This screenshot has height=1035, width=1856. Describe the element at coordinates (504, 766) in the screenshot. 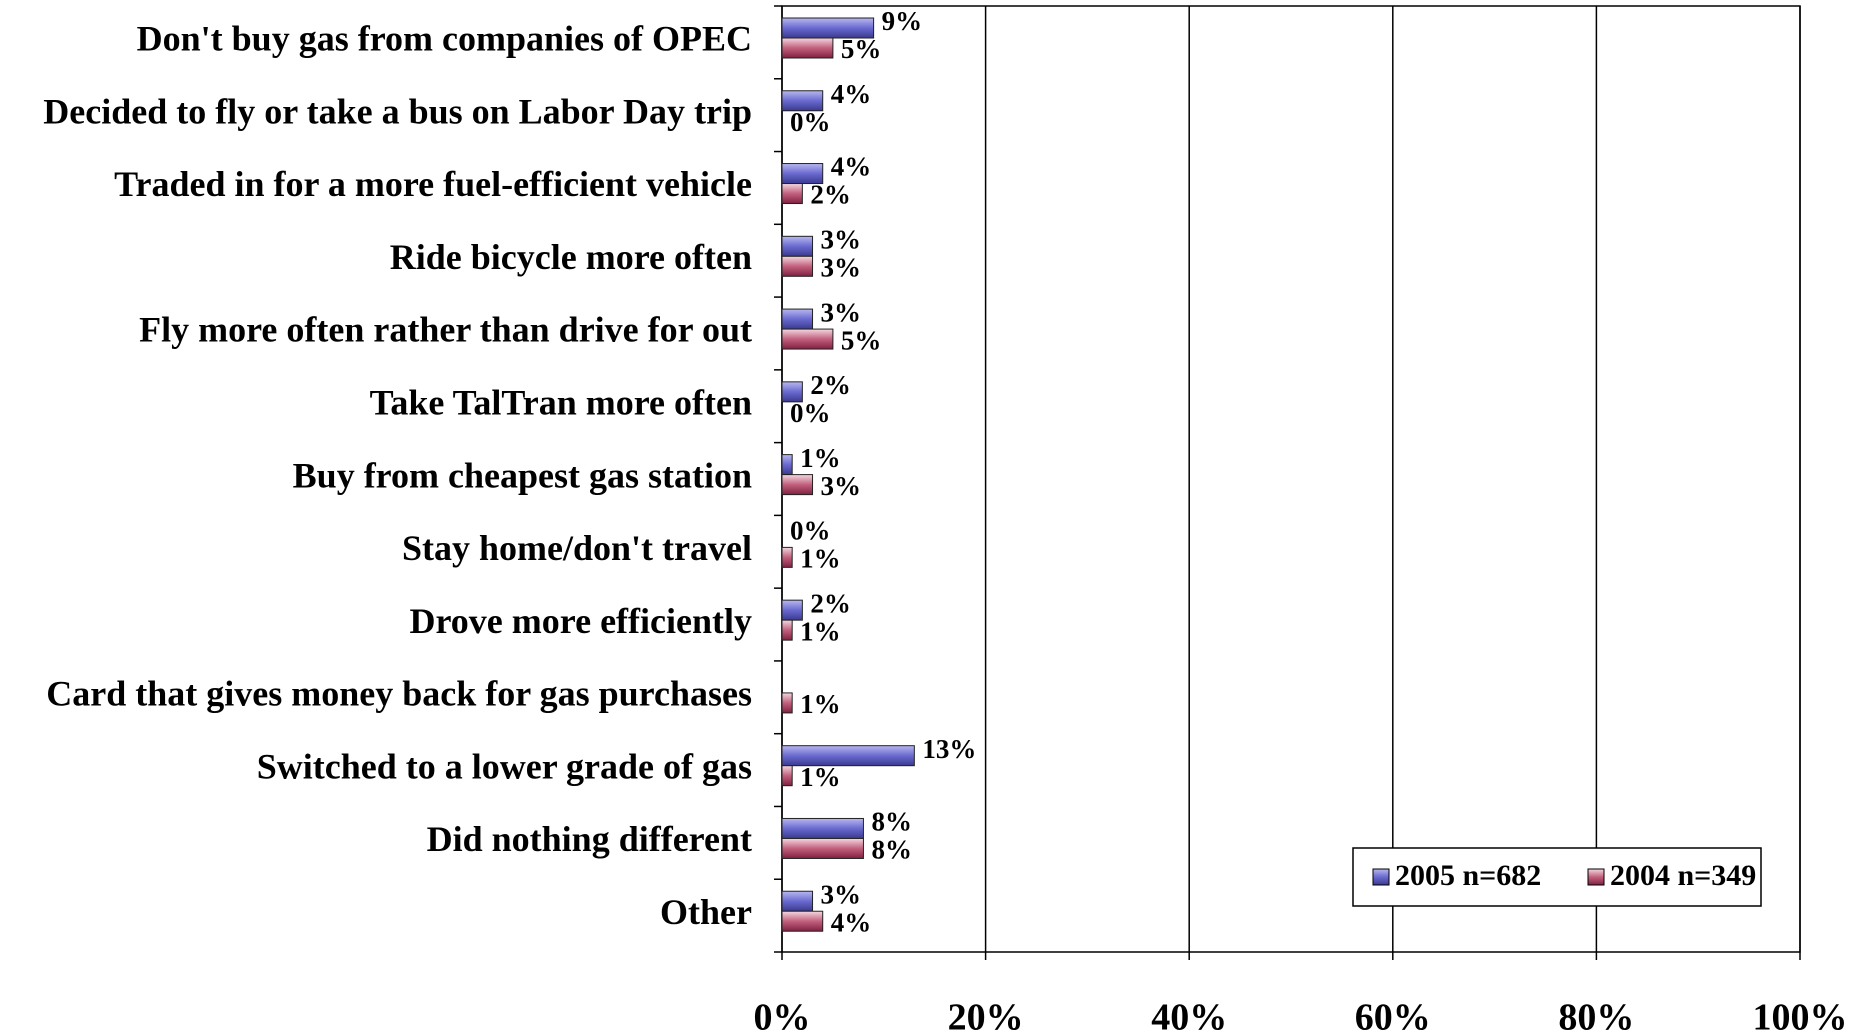

I see `category-label: Switched to a lower grade of gas` at that location.